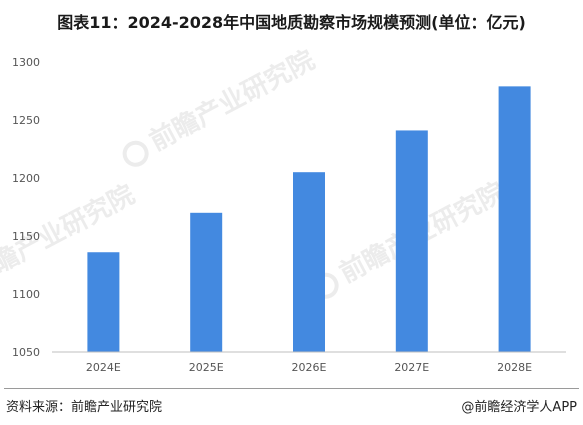  What do you see at coordinates (514, 367) in the screenshot?
I see `x-tick-label: 2028E` at bounding box center [514, 367].